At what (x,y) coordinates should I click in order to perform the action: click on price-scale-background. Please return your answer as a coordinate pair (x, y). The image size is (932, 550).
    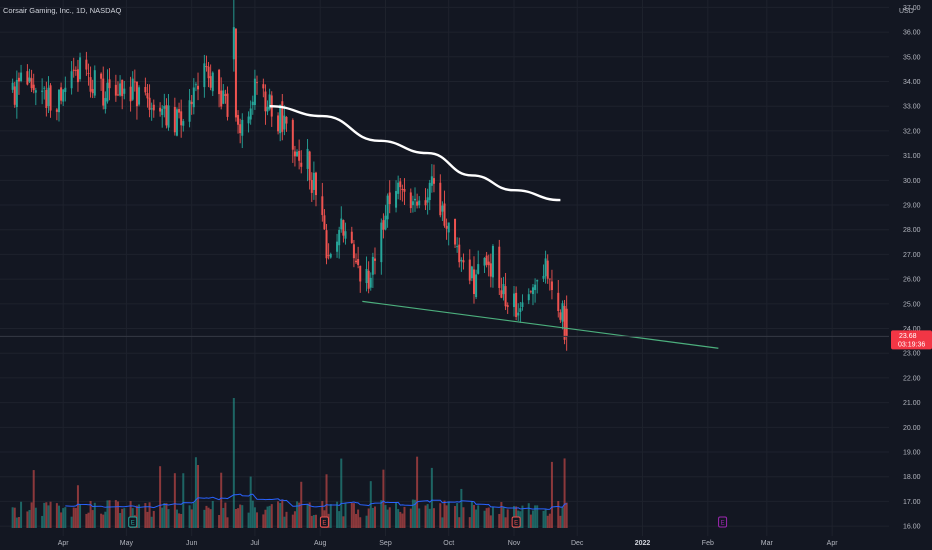
    Looking at the image, I should click on (911, 275).